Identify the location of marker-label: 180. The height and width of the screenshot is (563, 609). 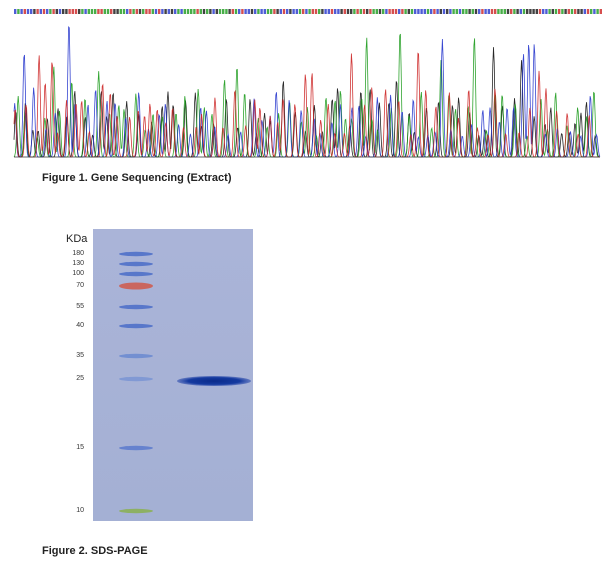
(78, 253).